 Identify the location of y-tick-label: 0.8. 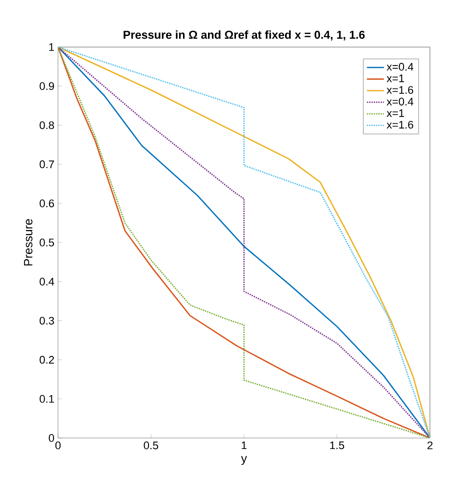
(47, 125).